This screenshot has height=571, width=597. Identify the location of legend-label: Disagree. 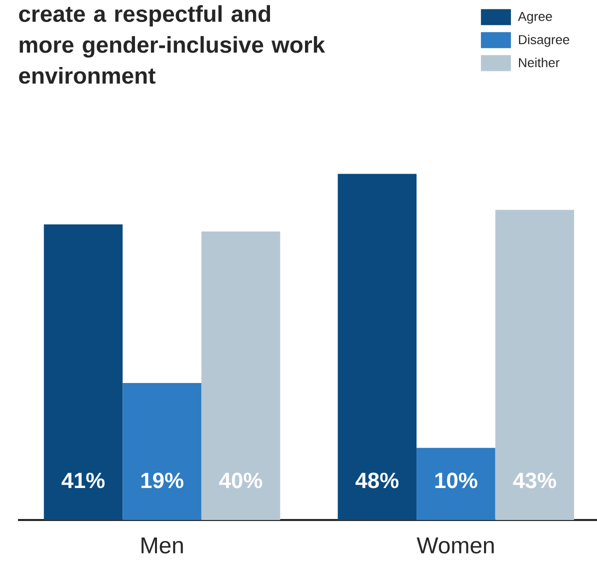
(544, 40).